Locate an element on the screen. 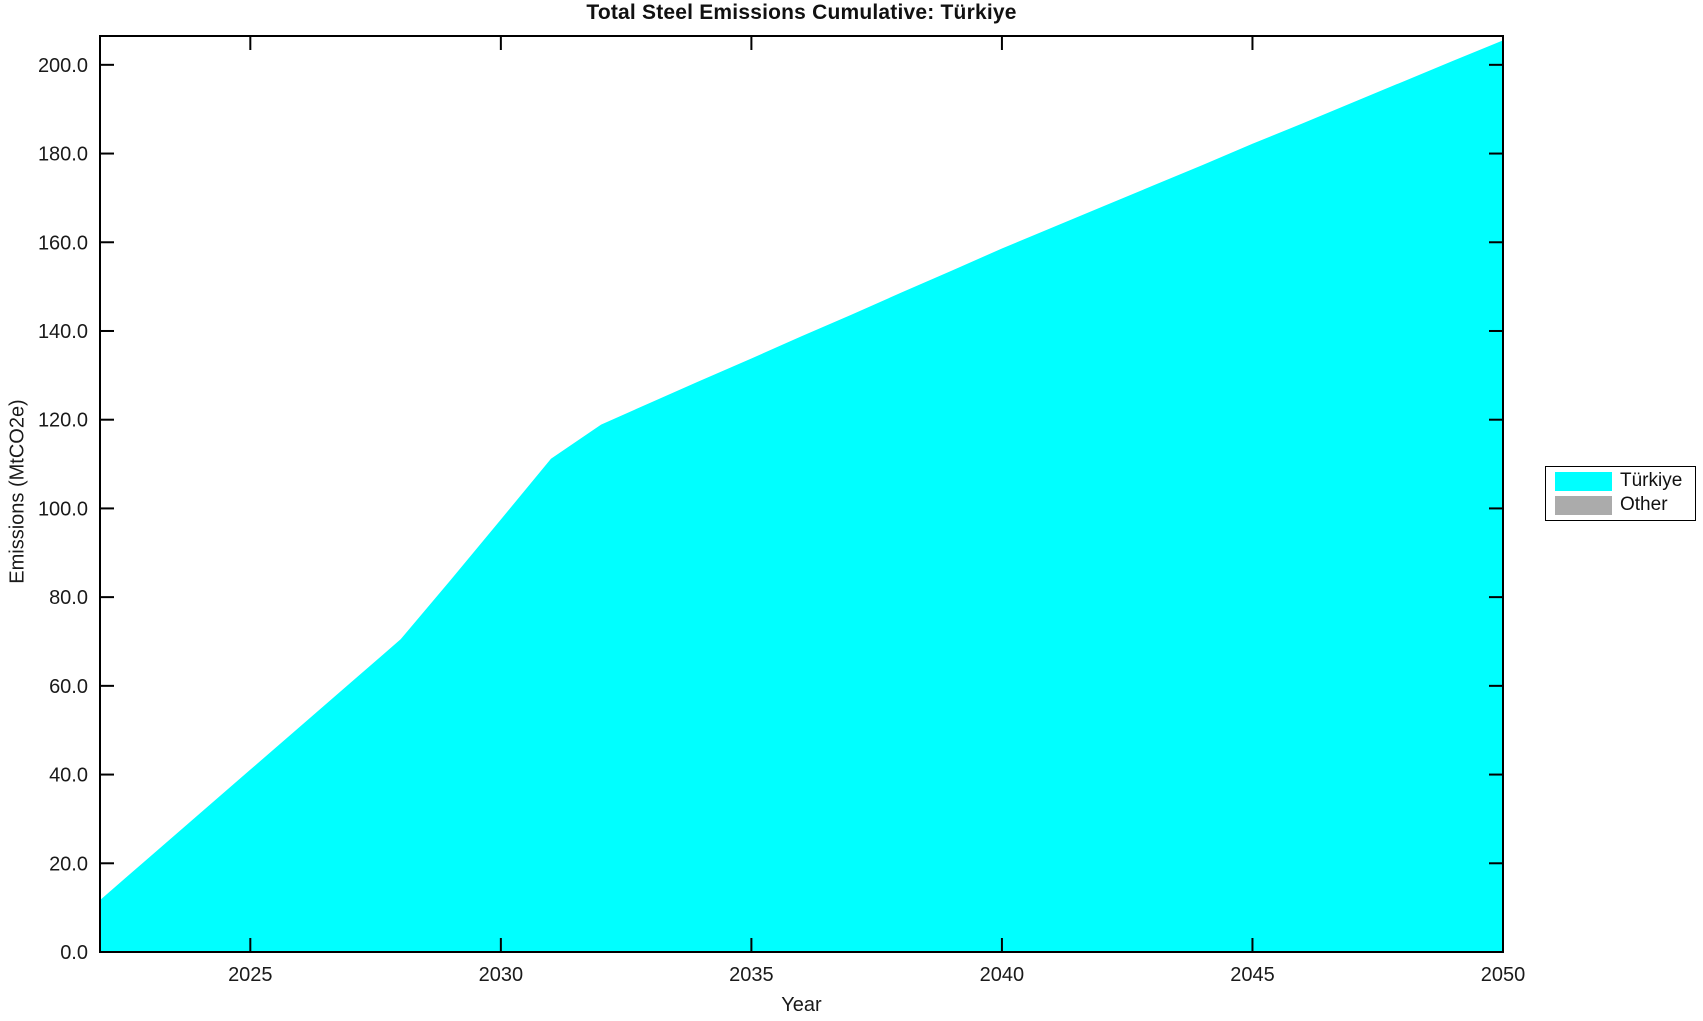  legend: Türkiye Other is located at coordinates (1620, 493).